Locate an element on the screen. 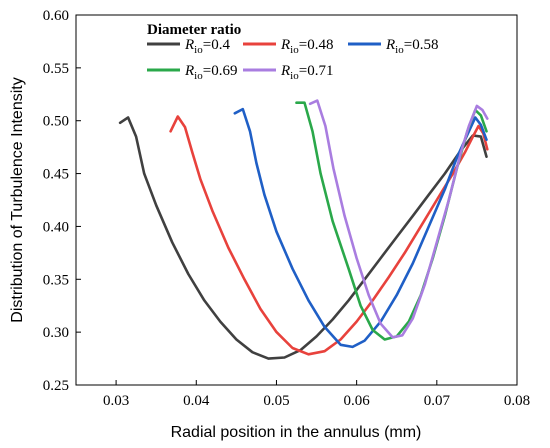  legend-title: Diameter ratio is located at coordinates (194, 30).